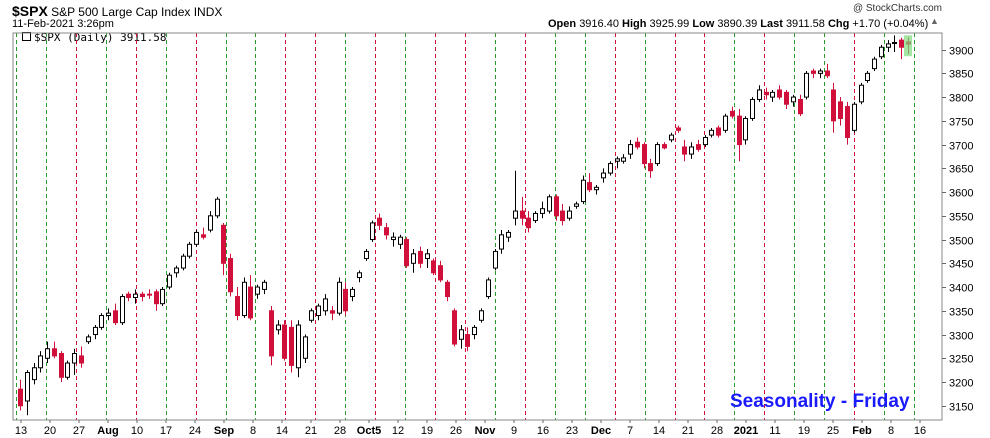  I want to click on legend-text: $SPX (Daily) 3911.58, so click(100, 37).